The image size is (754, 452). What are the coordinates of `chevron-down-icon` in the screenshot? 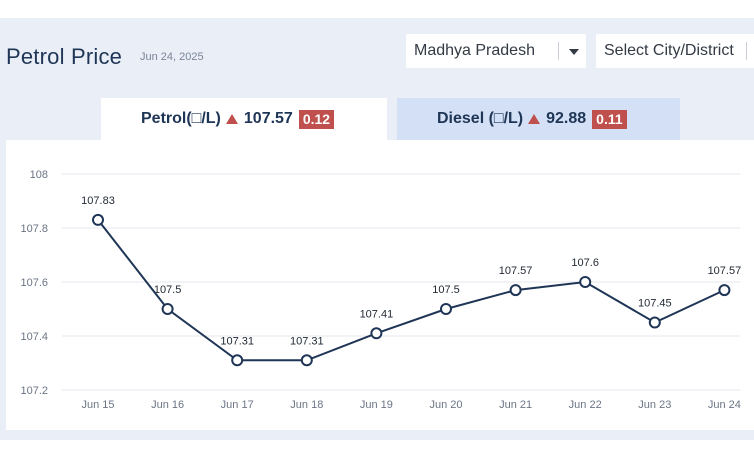 It's located at (574, 52).